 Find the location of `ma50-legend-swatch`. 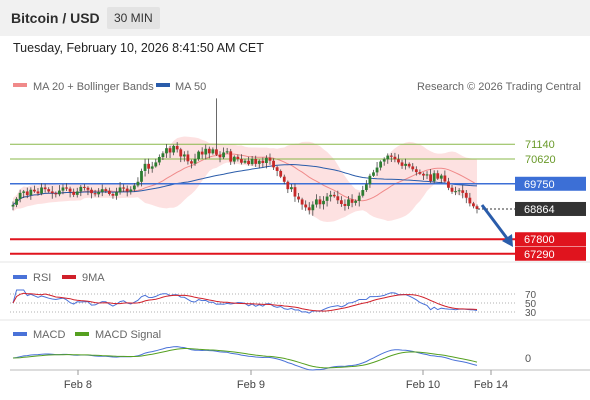

ma50-legend-swatch is located at coordinates (163, 85).